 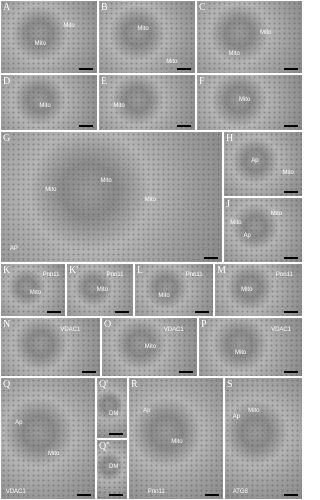 What do you see at coordinates (112, 408) in the screenshot?
I see `micrograph-panel: Q' DM` at bounding box center [112, 408].